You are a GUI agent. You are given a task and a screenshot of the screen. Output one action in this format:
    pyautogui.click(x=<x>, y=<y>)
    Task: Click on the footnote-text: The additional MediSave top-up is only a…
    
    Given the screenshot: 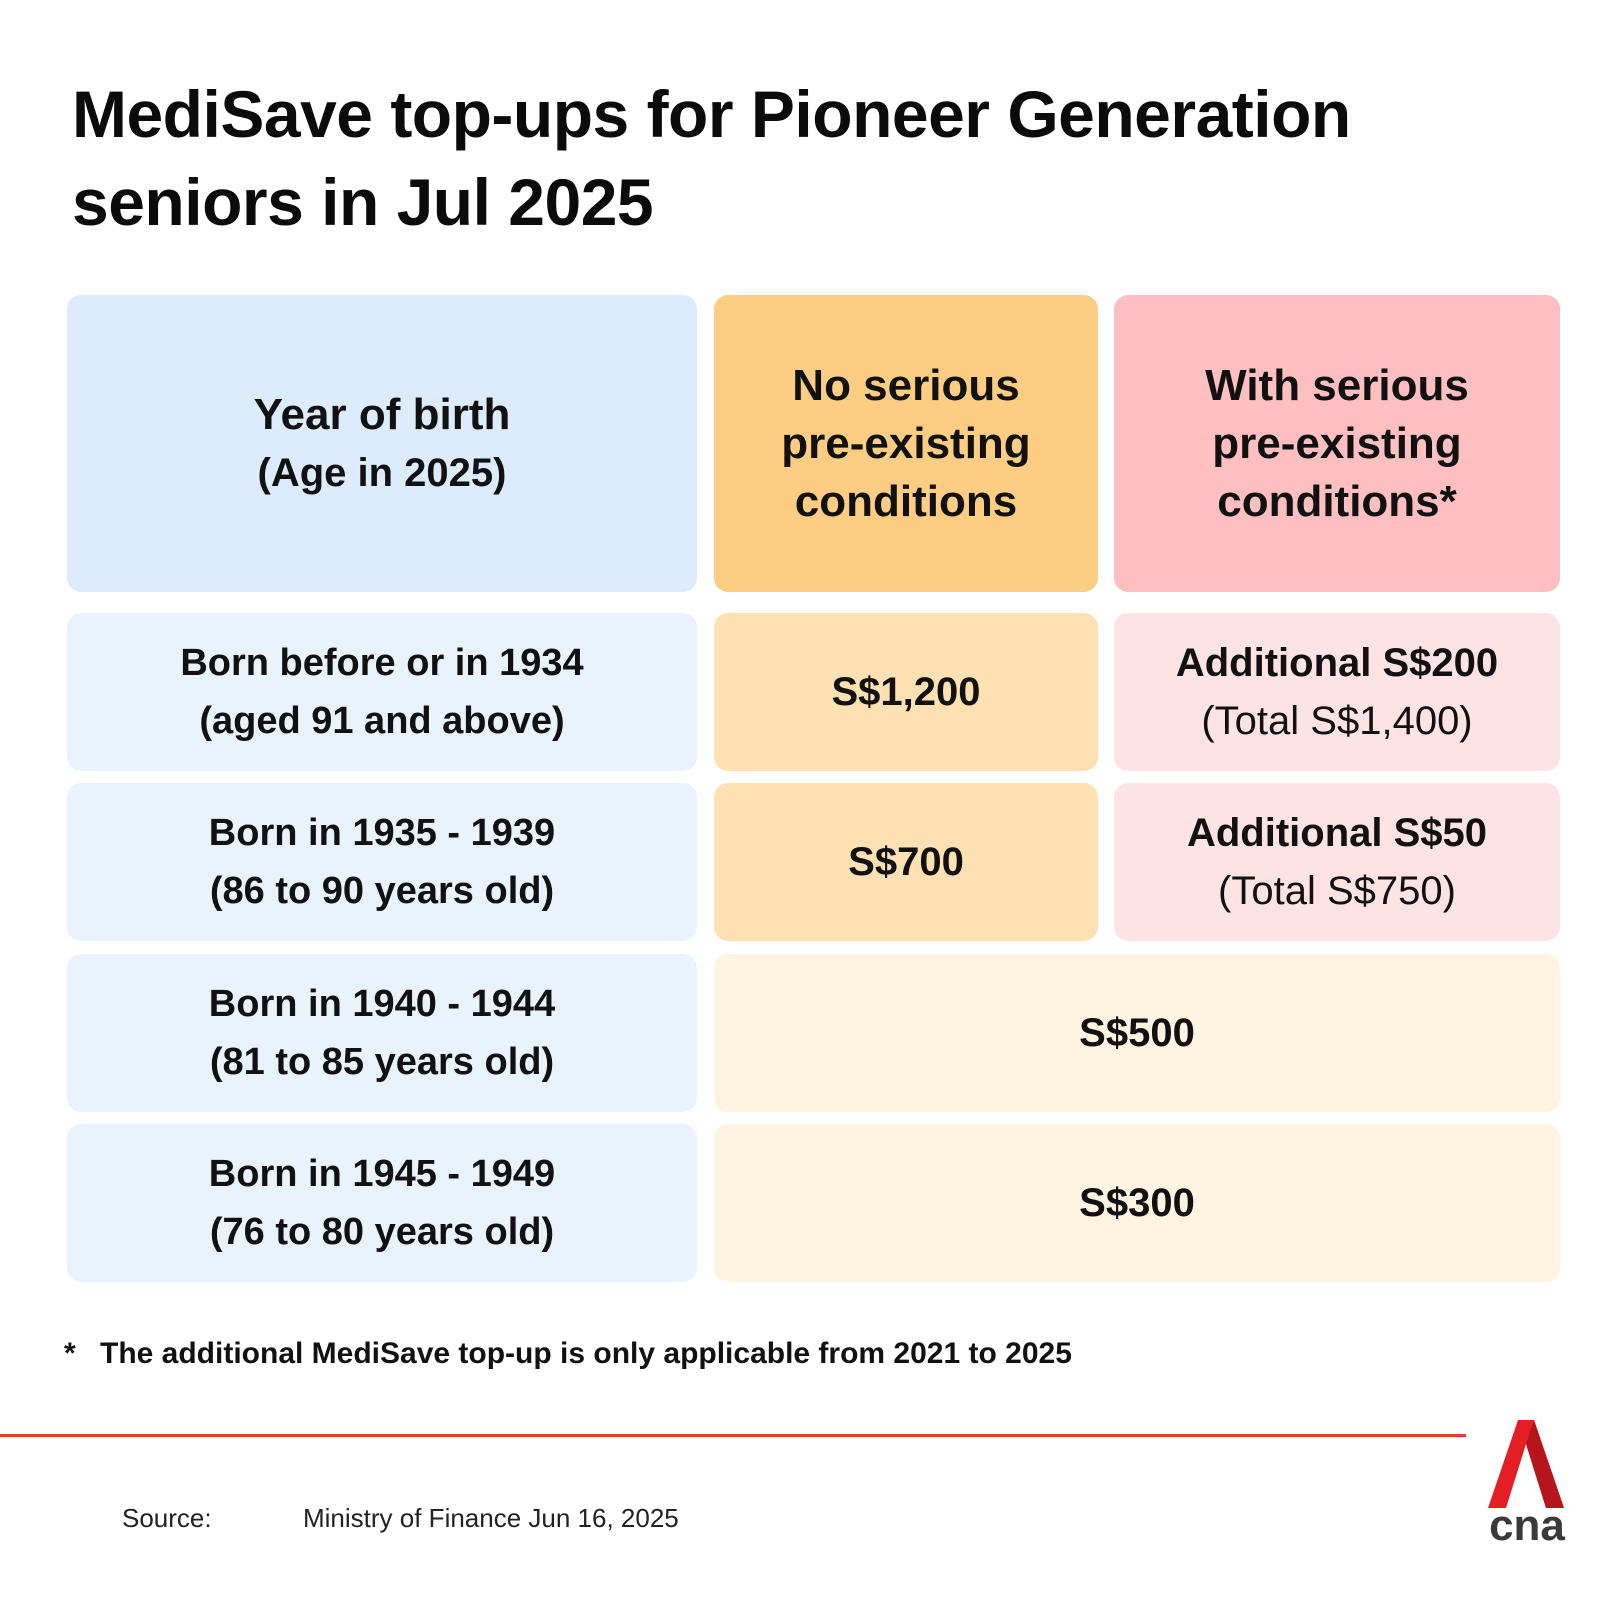 What is the action you would take?
    pyautogui.click(x=586, y=1353)
    